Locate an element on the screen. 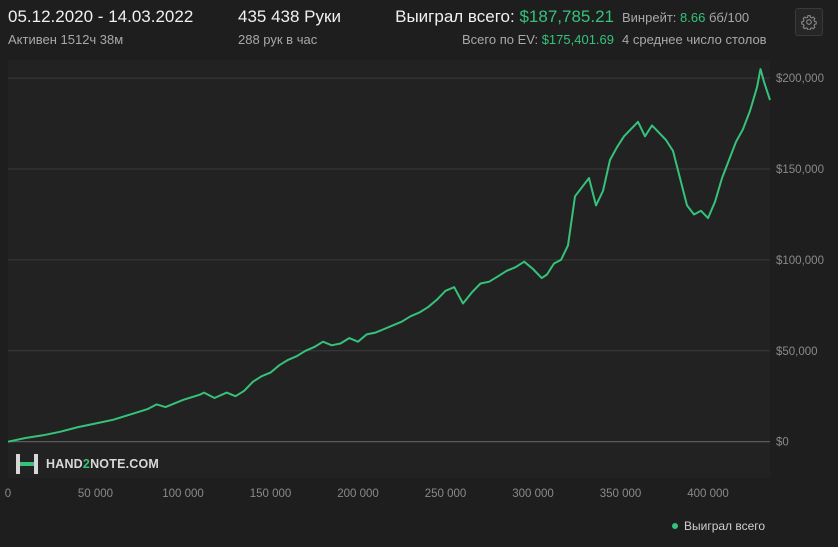 This screenshot has height=547, width=838. winrate: Винрейт: 8.66 бб/100 is located at coordinates (694, 18).